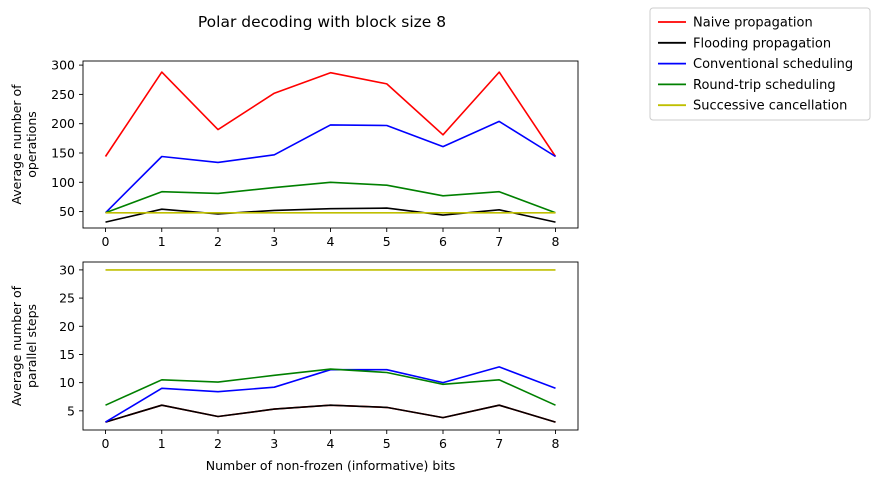 This screenshot has height=483, width=879. I want to click on chart-title: Polar decoding with block size 8, so click(322, 22).